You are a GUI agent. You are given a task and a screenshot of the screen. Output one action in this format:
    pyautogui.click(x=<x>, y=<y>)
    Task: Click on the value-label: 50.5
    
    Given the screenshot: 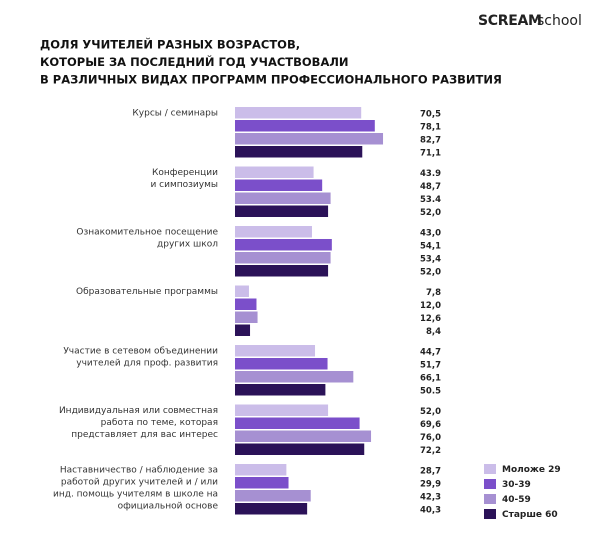 What is the action you would take?
    pyautogui.click(x=430, y=391)
    